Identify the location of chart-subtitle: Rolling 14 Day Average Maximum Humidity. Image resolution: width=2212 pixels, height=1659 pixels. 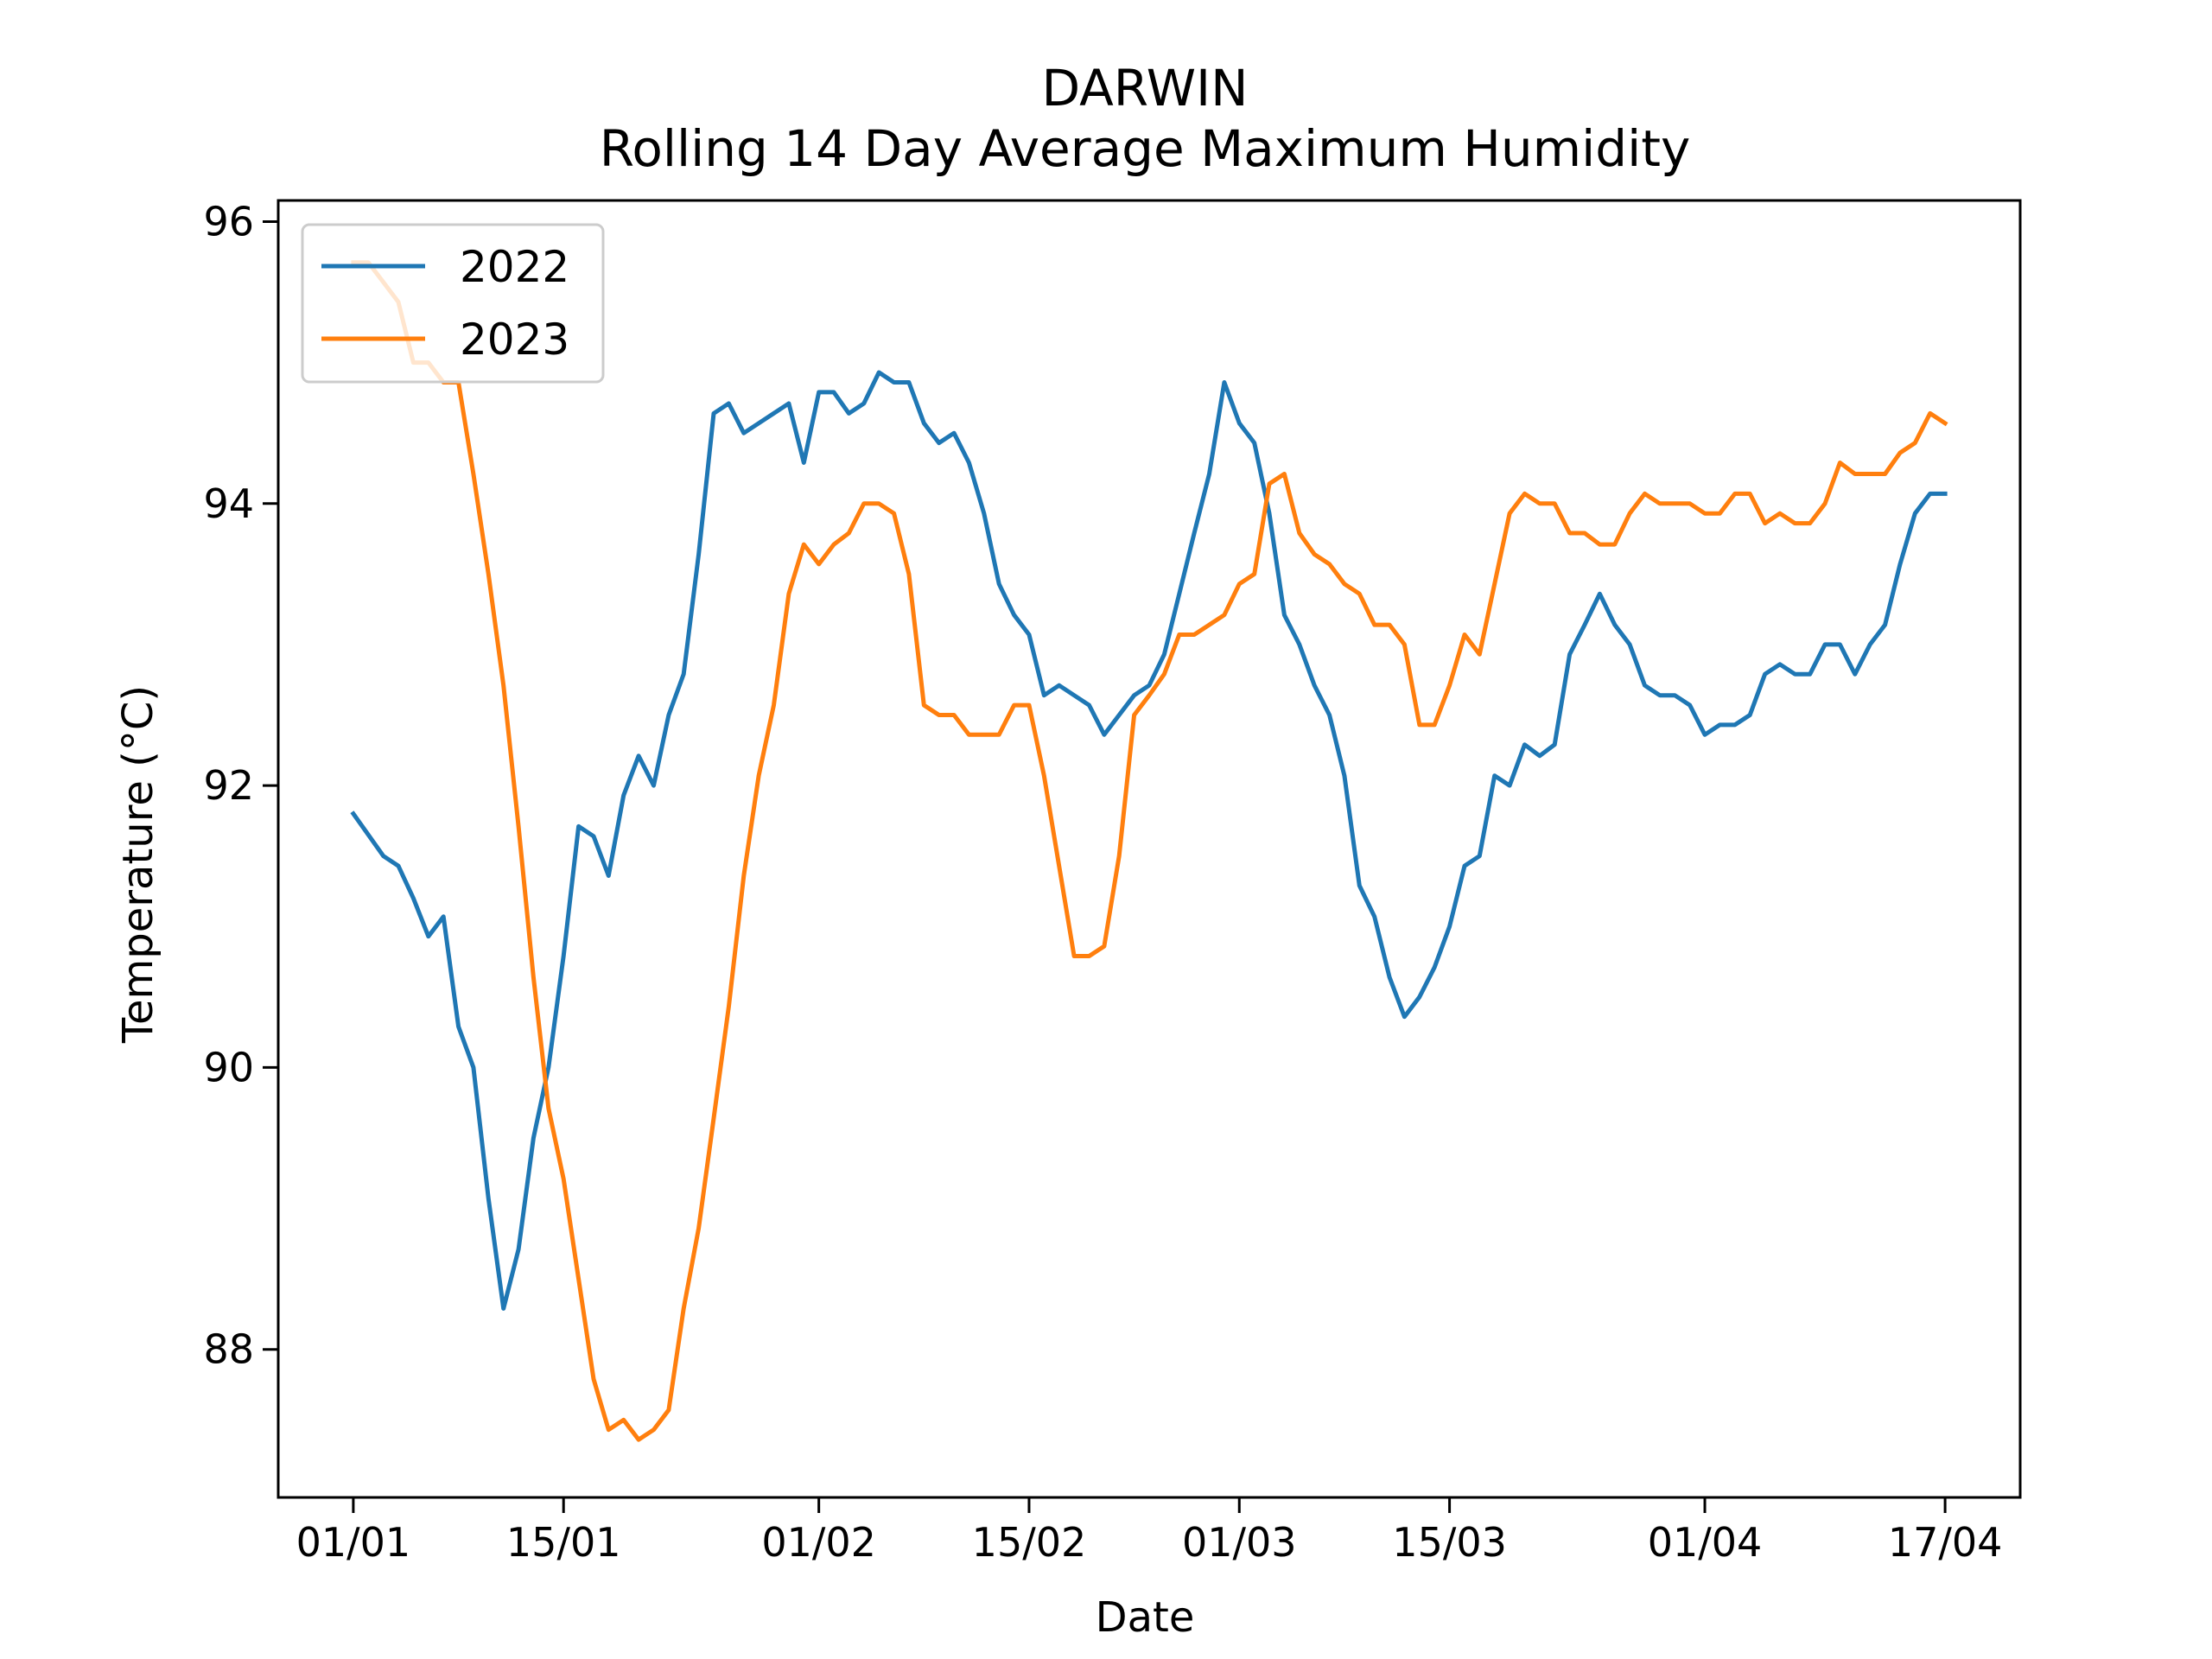
(1145, 148).